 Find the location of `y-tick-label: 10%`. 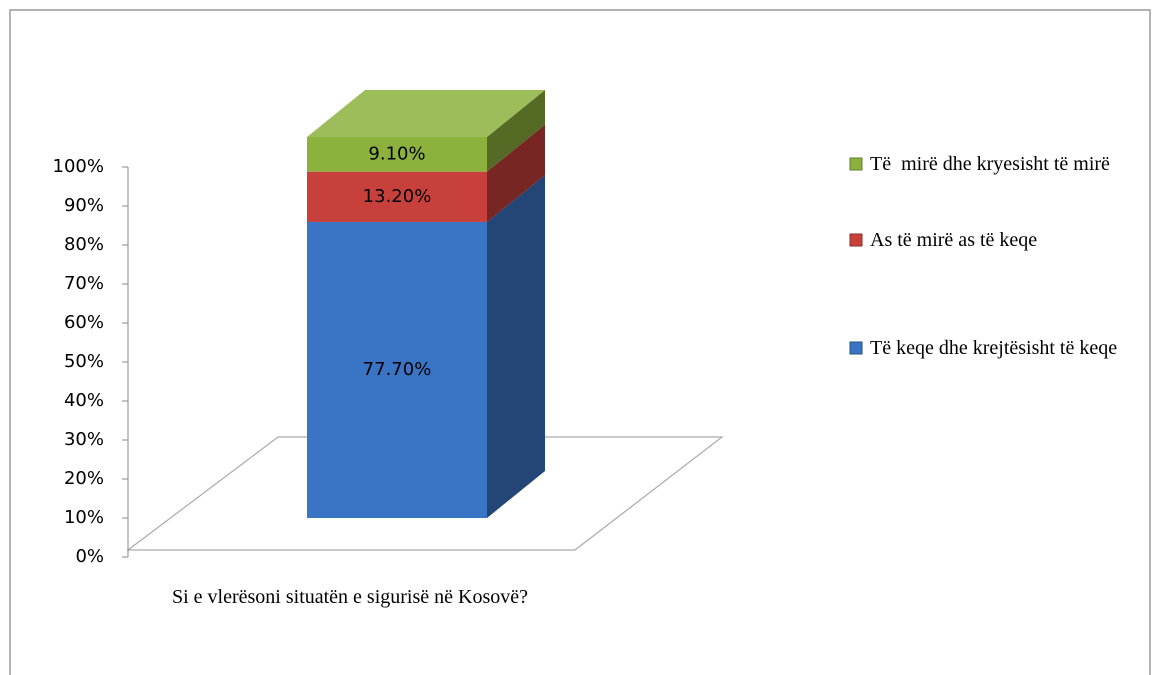

y-tick-label: 10% is located at coordinates (84, 517).